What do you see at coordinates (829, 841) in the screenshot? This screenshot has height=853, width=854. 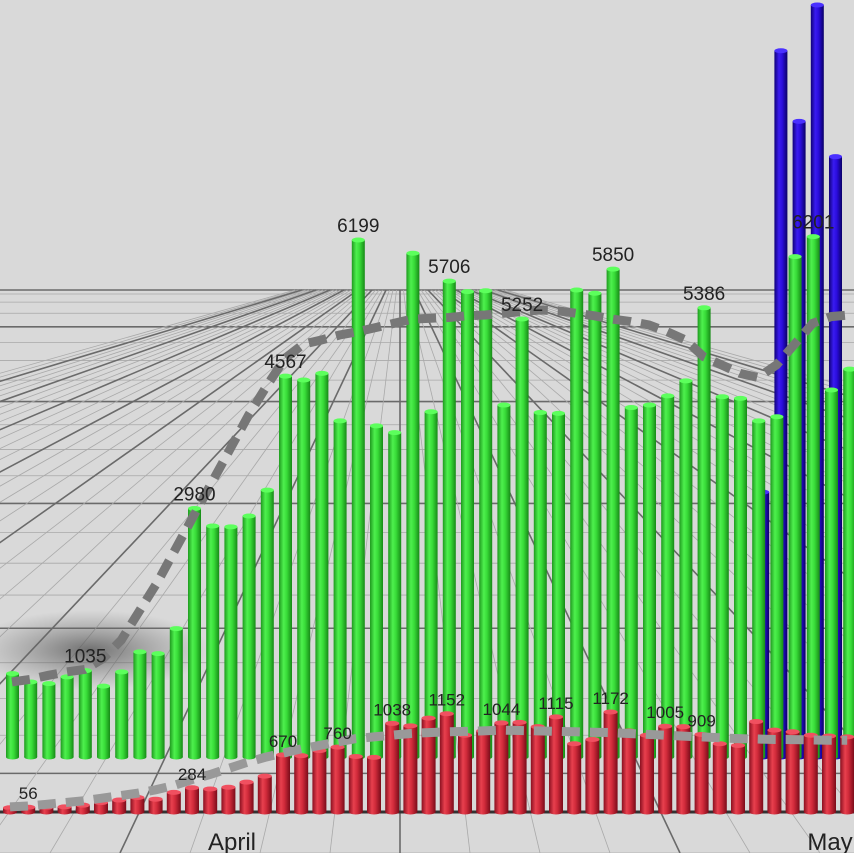 I see `x-tick-label: May` at bounding box center [829, 841].